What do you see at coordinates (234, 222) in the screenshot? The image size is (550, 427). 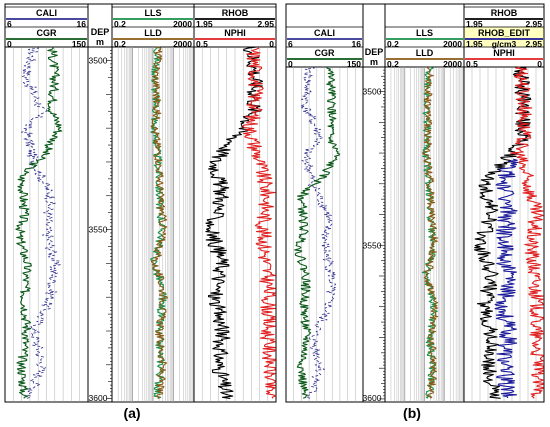 I see `curve-rhob` at bounding box center [234, 222].